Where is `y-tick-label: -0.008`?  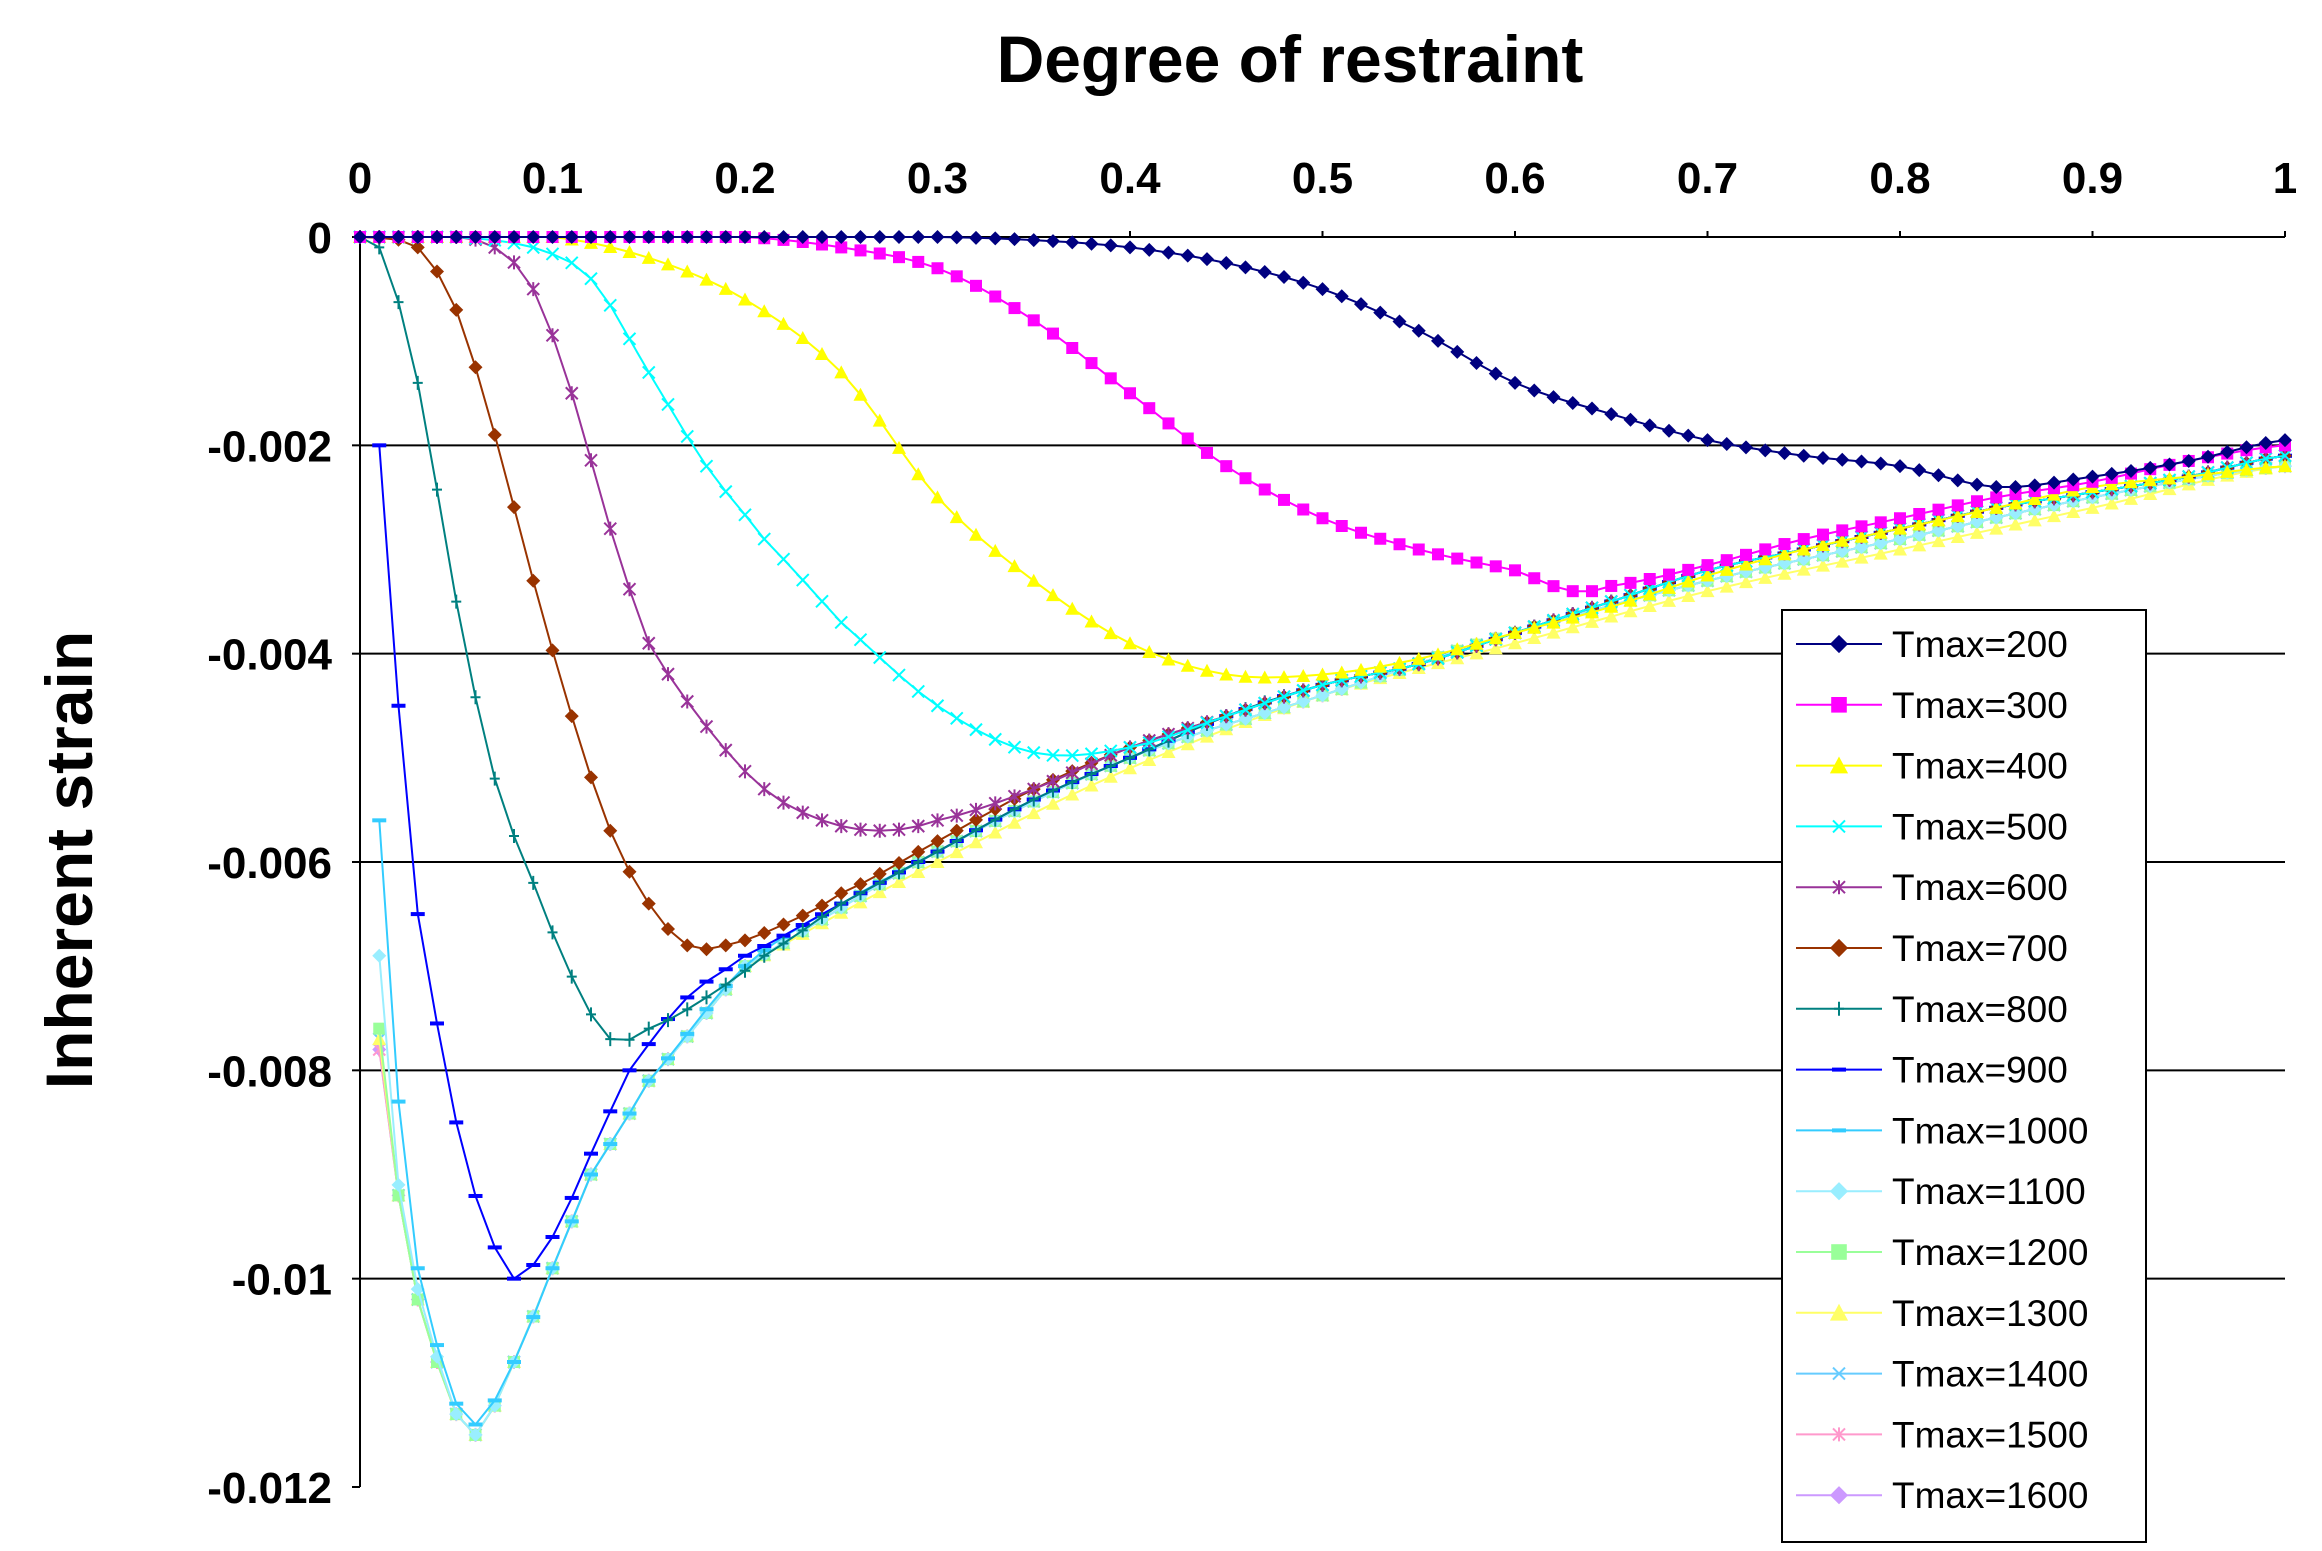
y-tick-label: -0.008 is located at coordinates (269, 1071).